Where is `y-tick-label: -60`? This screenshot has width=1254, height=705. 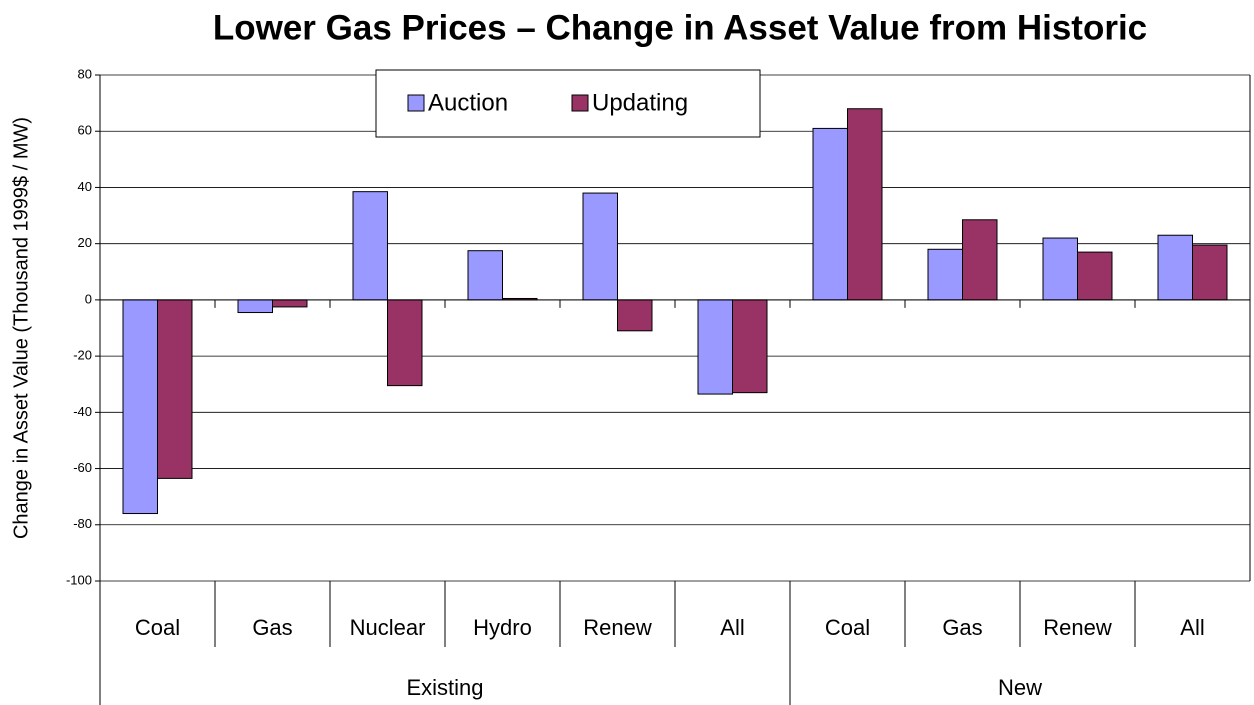 y-tick-label: -60 is located at coordinates (82, 467).